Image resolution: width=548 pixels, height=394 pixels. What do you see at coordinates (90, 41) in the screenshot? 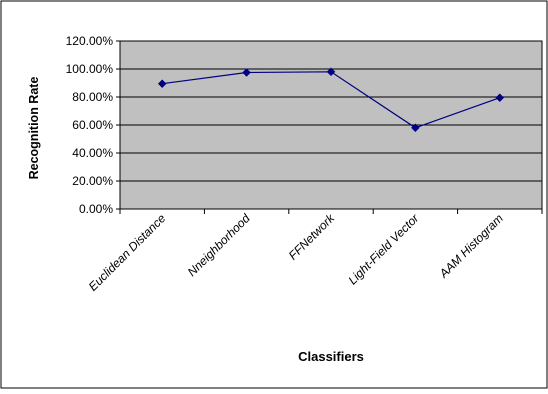
I see `y-tick-label-6: 120.00%` at bounding box center [90, 41].